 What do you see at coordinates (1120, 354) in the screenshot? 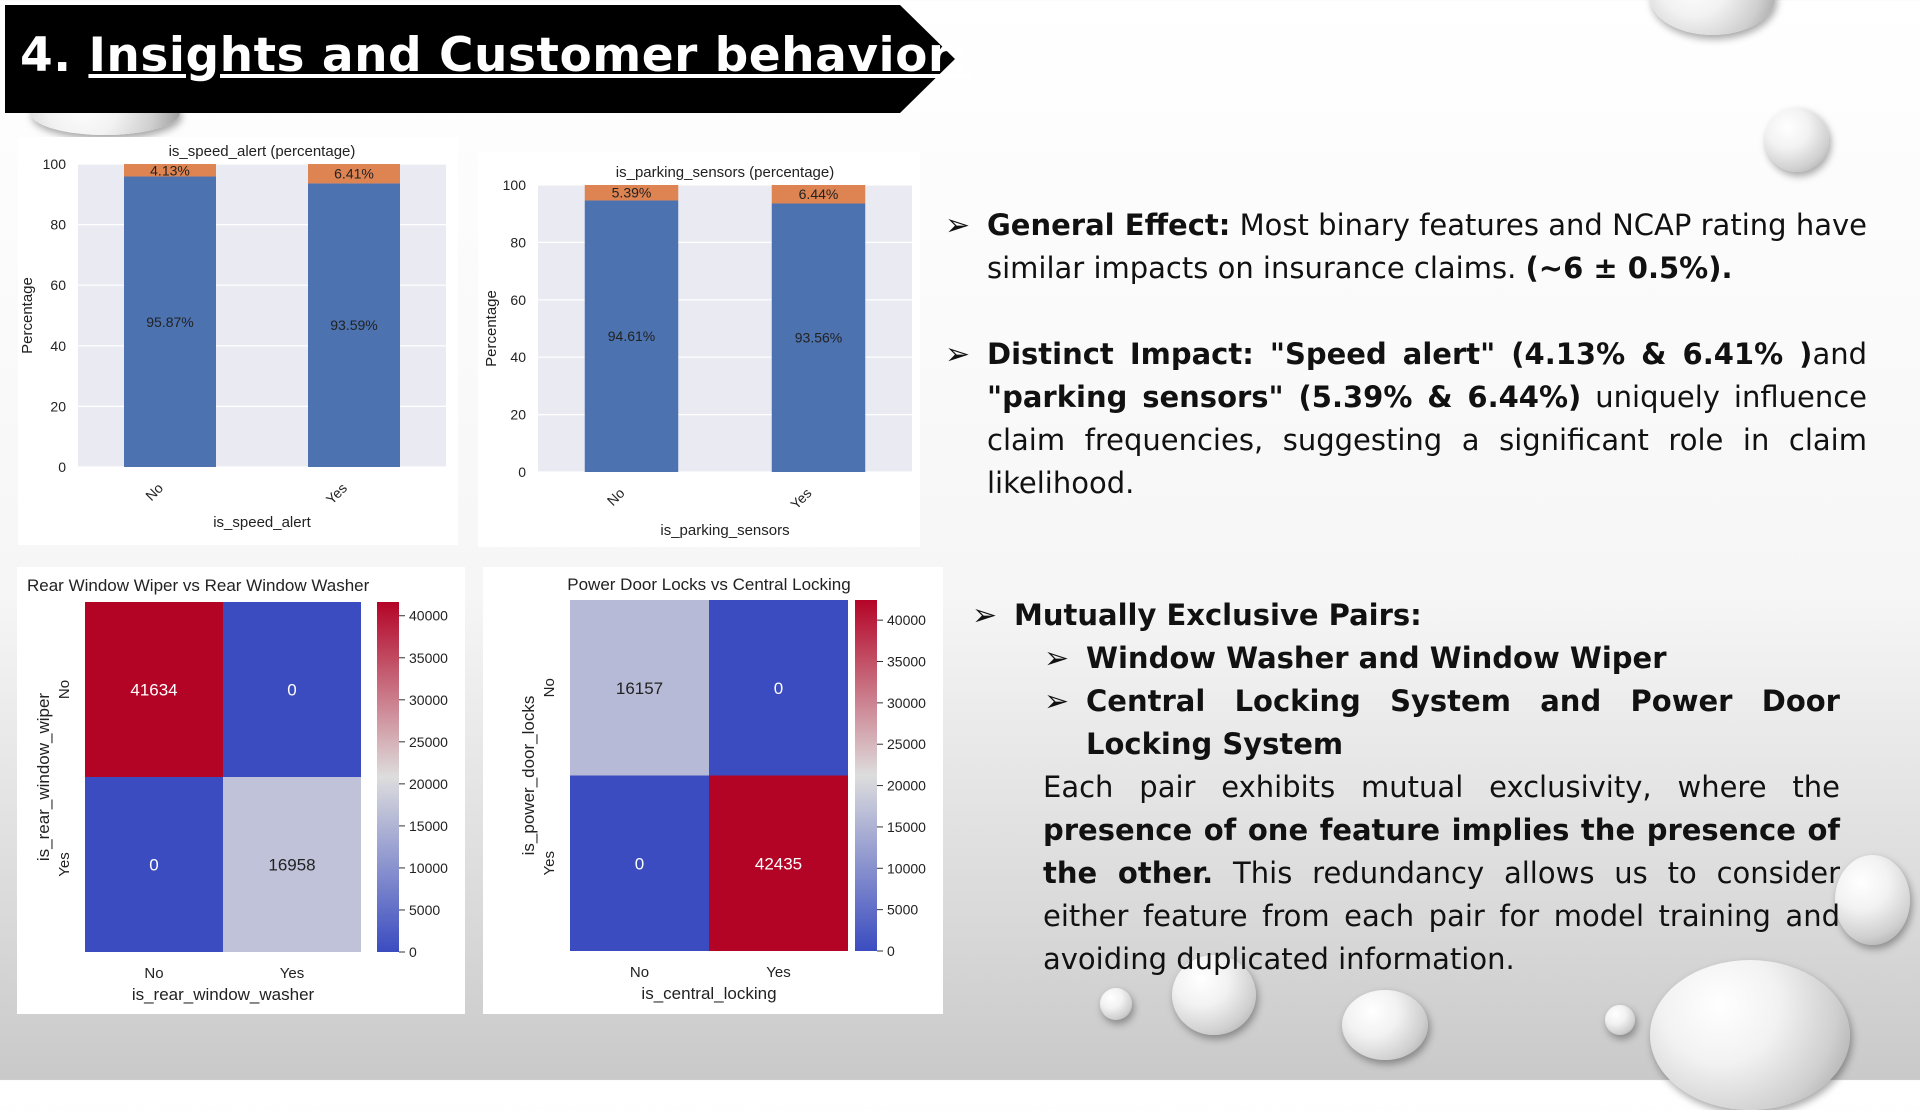
I see `distinct-impact-label: Distinct Impact:` at bounding box center [1120, 354].